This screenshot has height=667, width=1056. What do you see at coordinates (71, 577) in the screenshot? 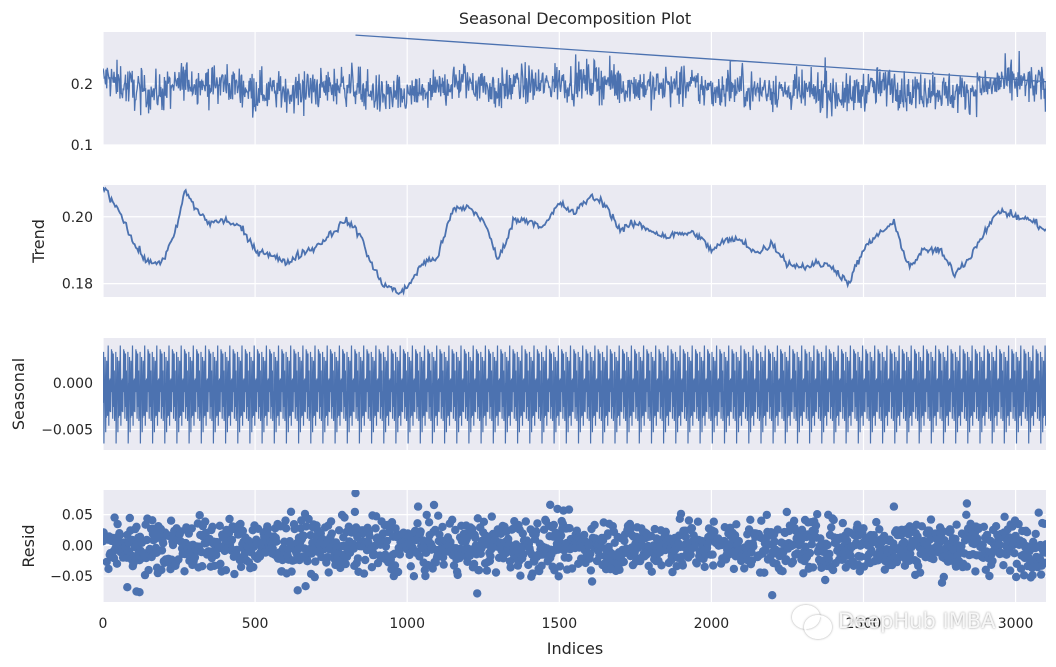
I see `y-tick-label: −0.05` at bounding box center [71, 577].